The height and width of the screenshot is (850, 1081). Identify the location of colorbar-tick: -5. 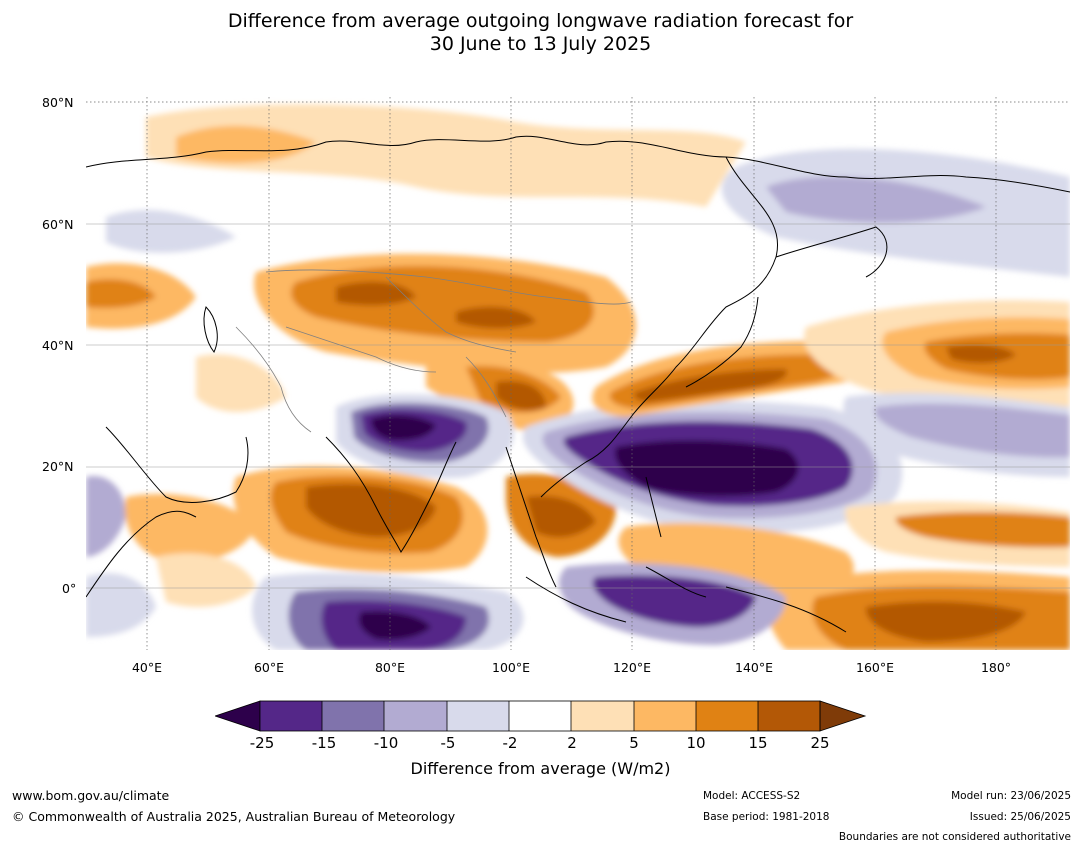
(448, 743).